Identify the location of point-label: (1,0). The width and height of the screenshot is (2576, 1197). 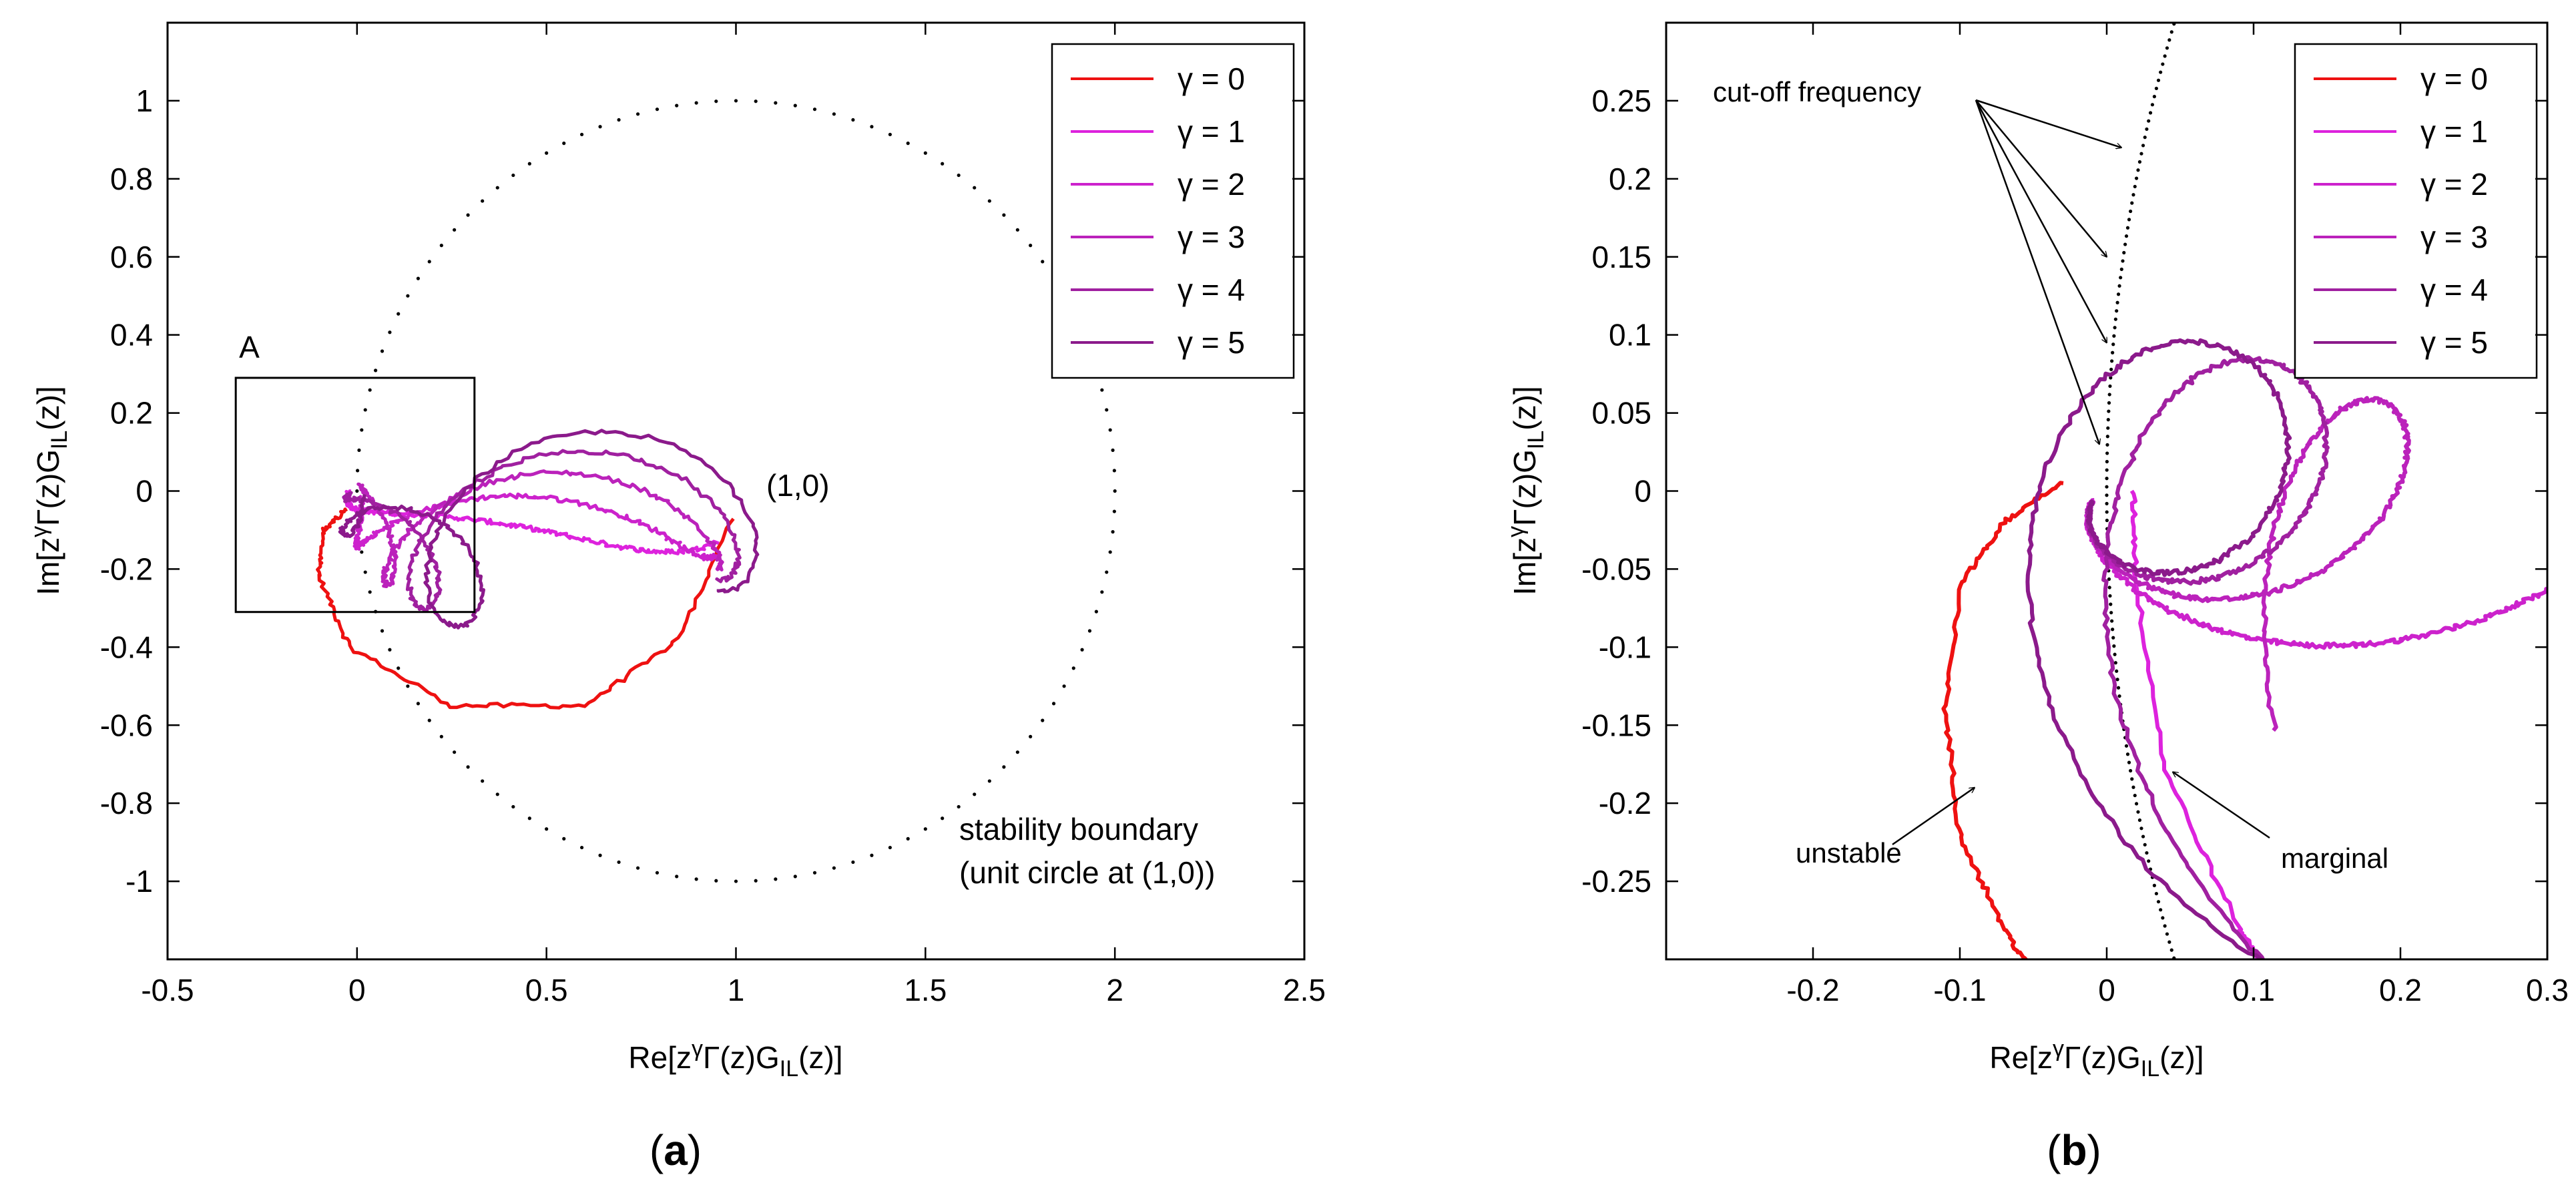
(798, 485).